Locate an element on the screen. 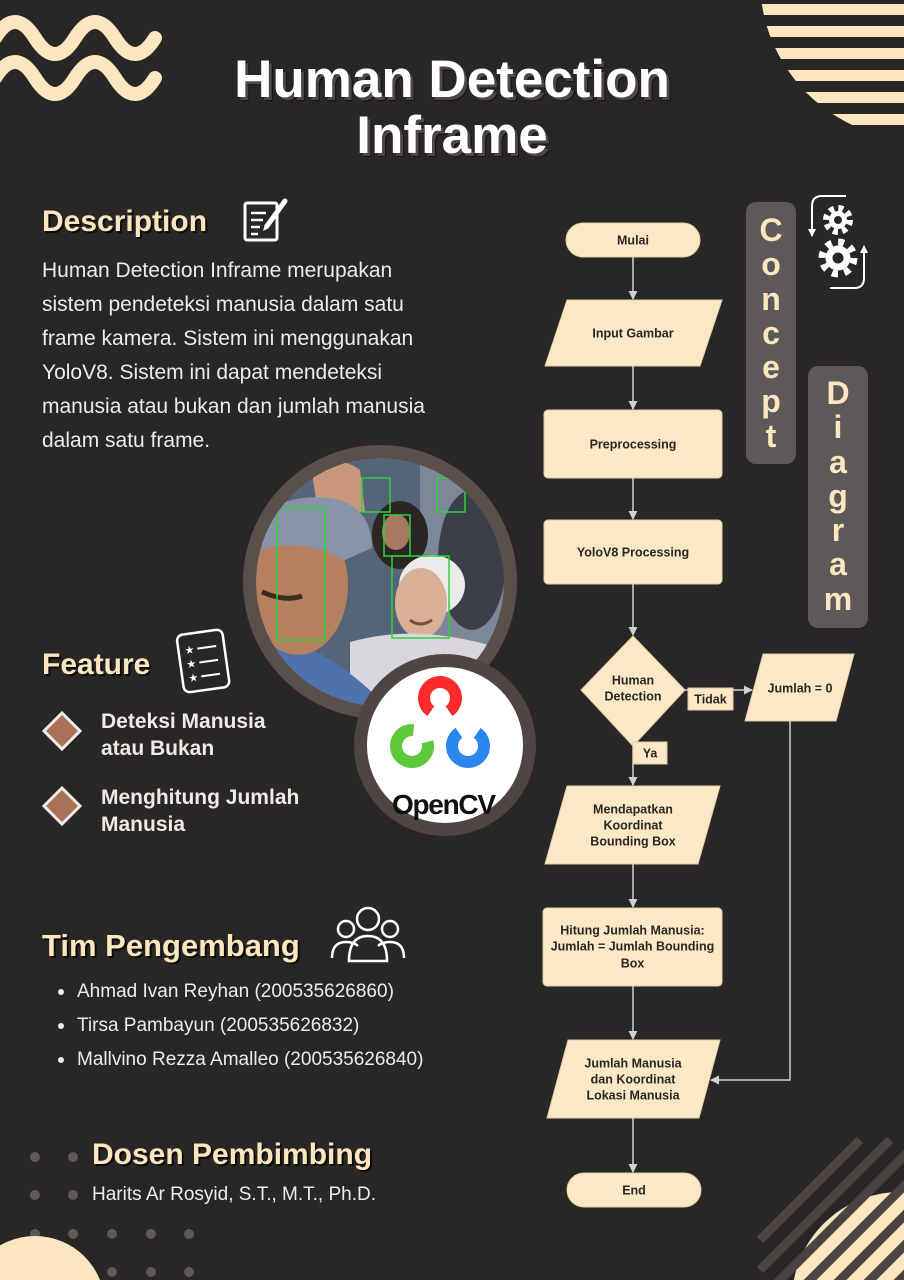  title-line: Human Detection is located at coordinates (452, 79).